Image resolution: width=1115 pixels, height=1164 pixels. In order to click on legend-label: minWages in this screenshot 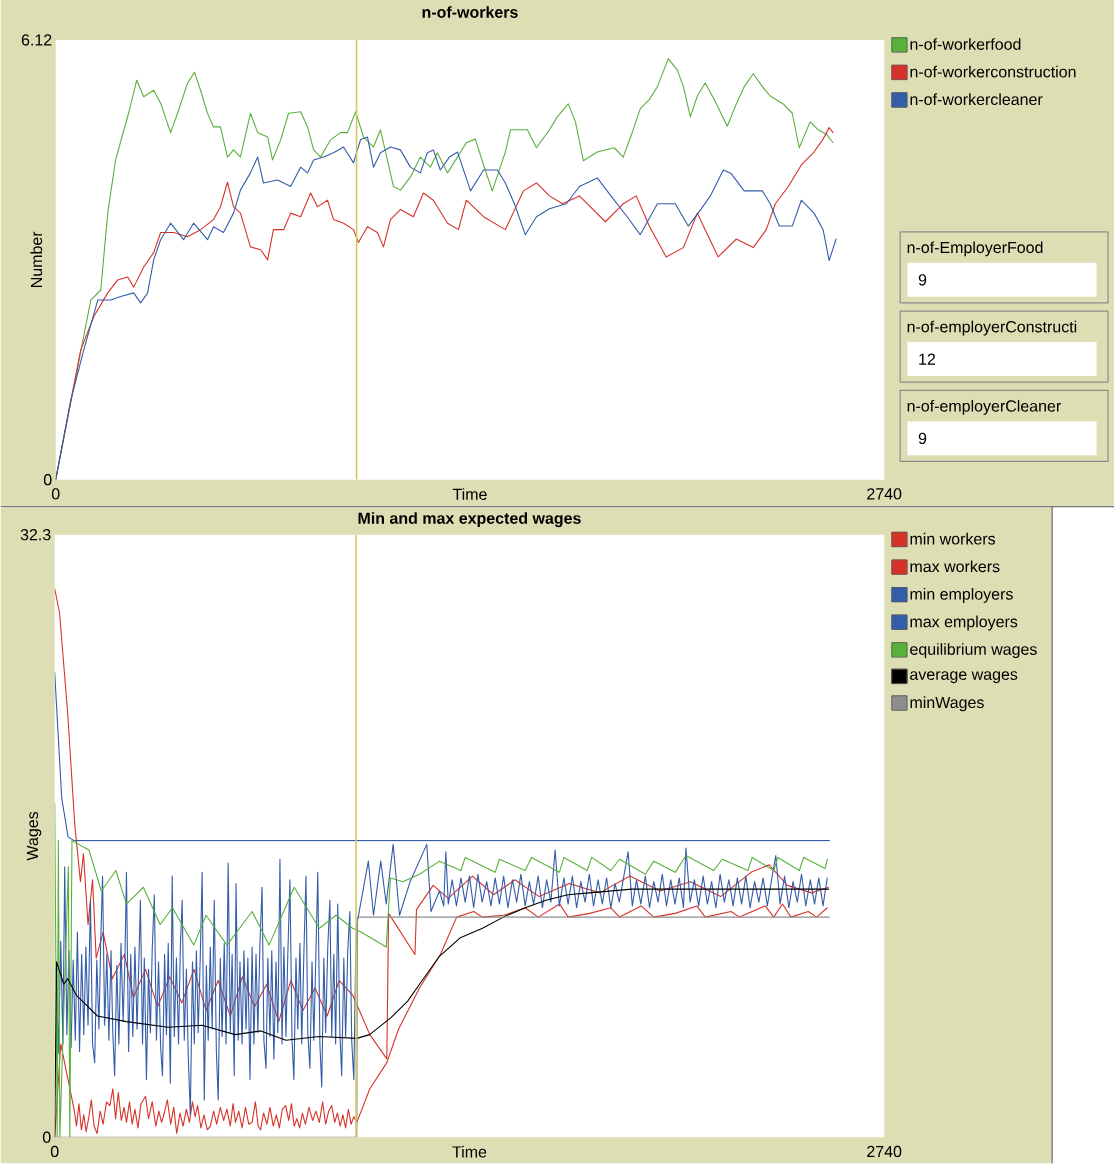, I will do `click(947, 704)`.